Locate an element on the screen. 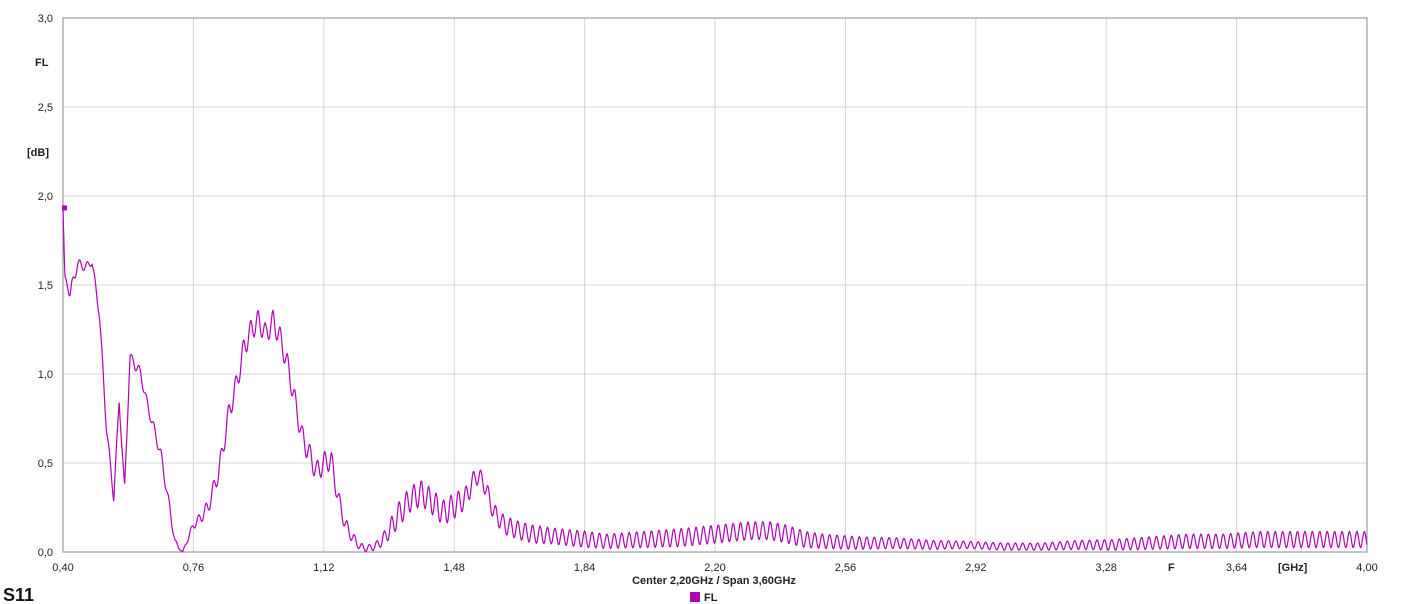 Image resolution: width=1428 pixels, height=604 pixels. center-span-readout: Center 2,20GHz / Span 3,60GHz is located at coordinates (714, 581).